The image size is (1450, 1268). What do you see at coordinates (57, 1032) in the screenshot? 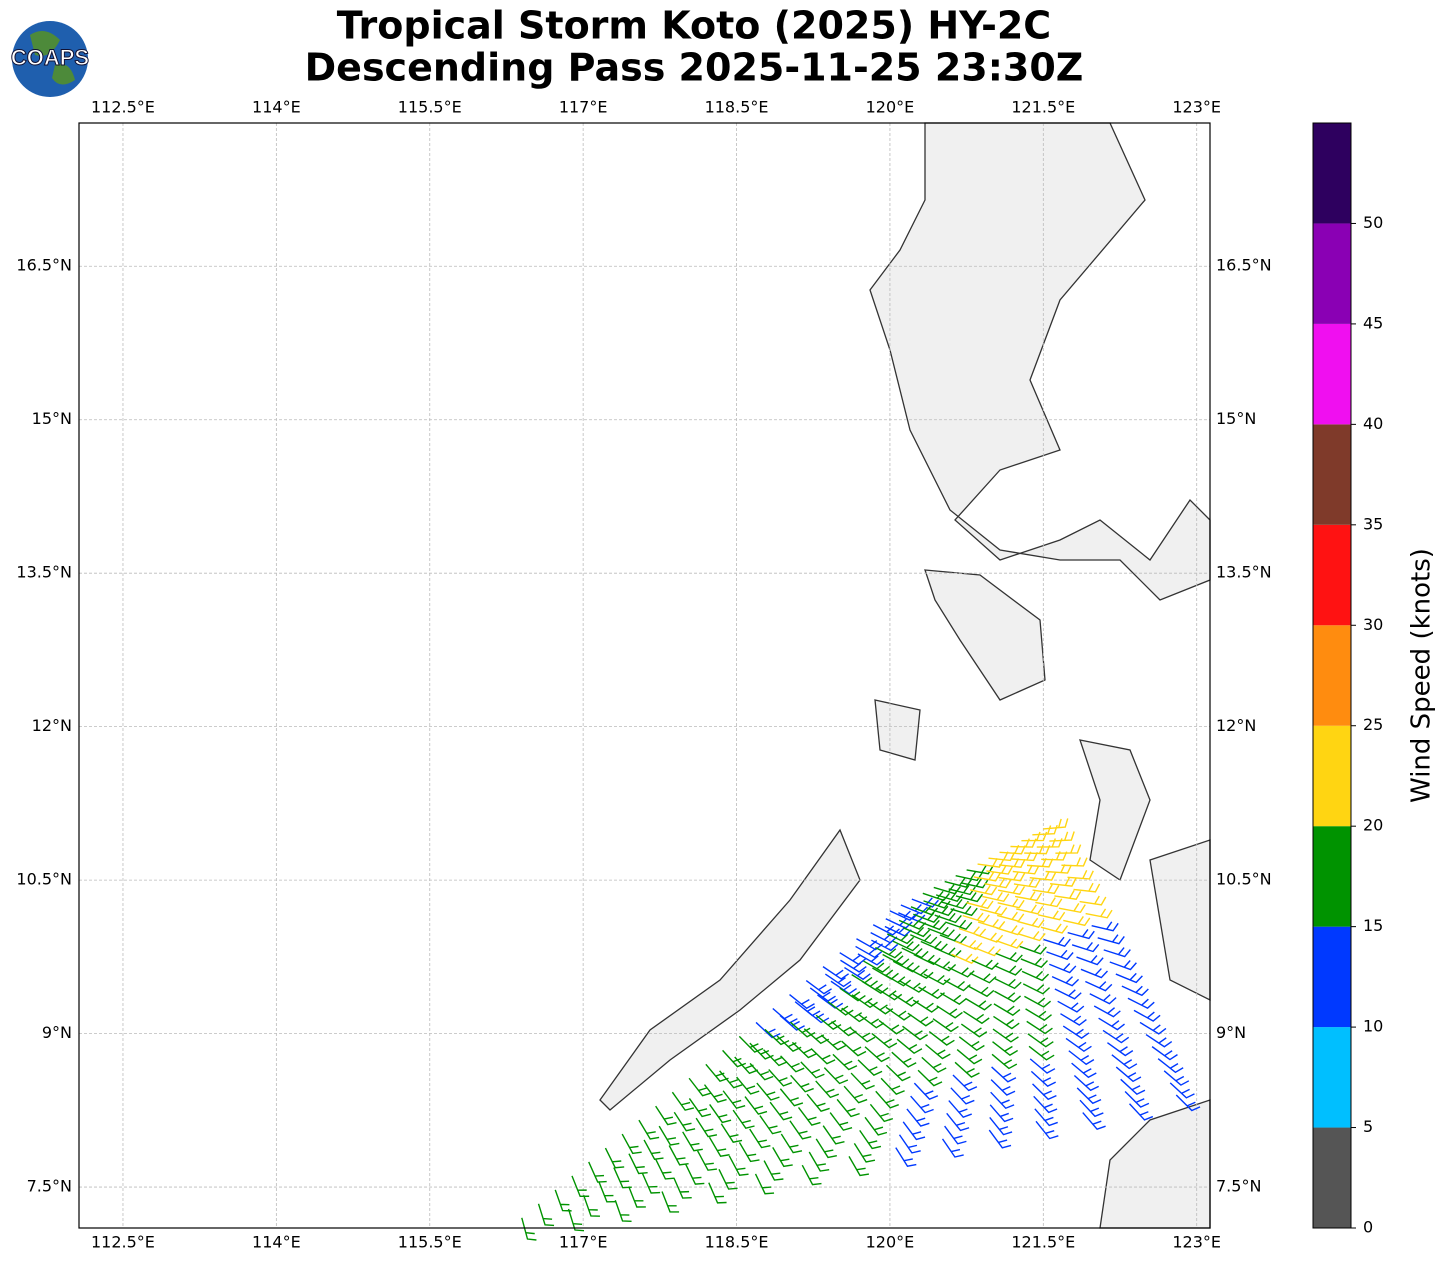
I see `y-tick-label: 9°N` at bounding box center [57, 1032].